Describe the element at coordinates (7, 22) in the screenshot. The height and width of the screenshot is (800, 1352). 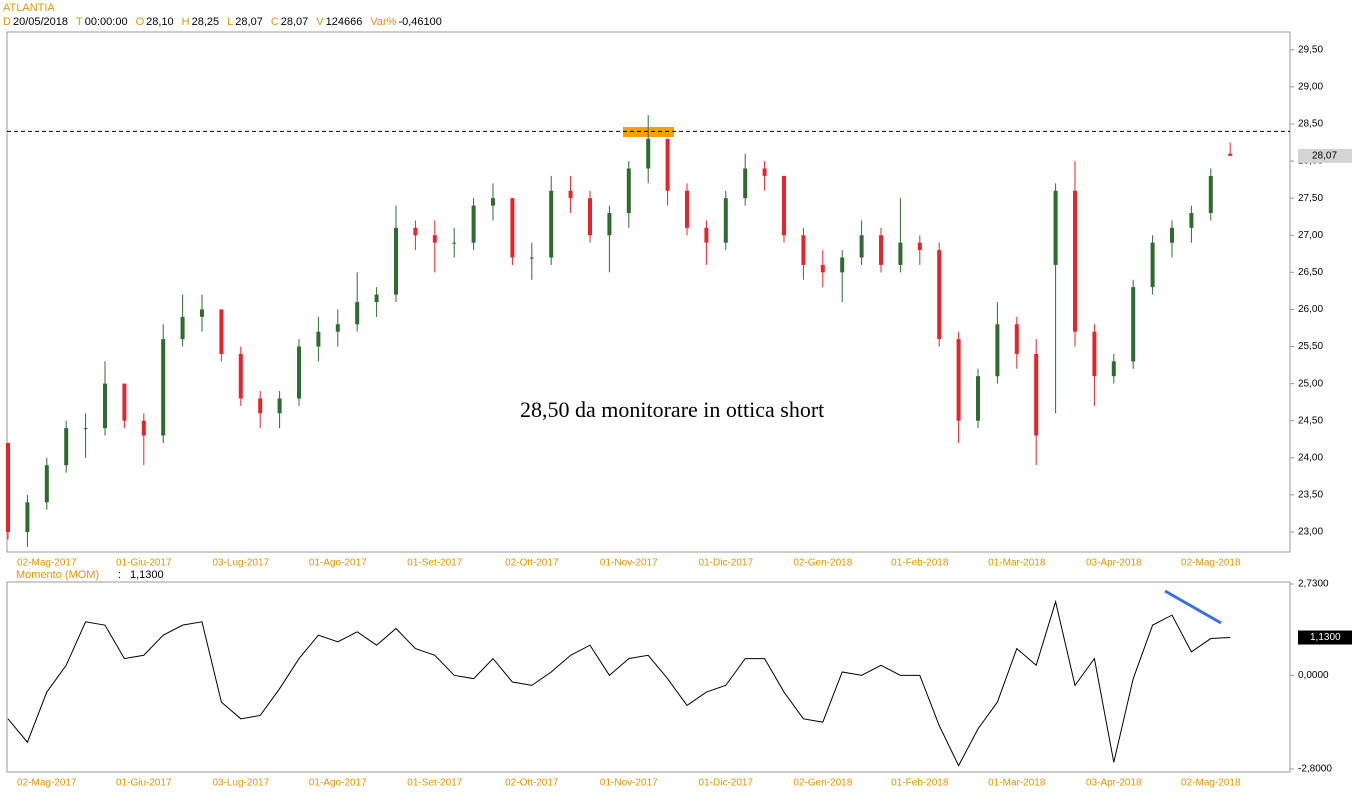
I see `field-key: D` at that location.